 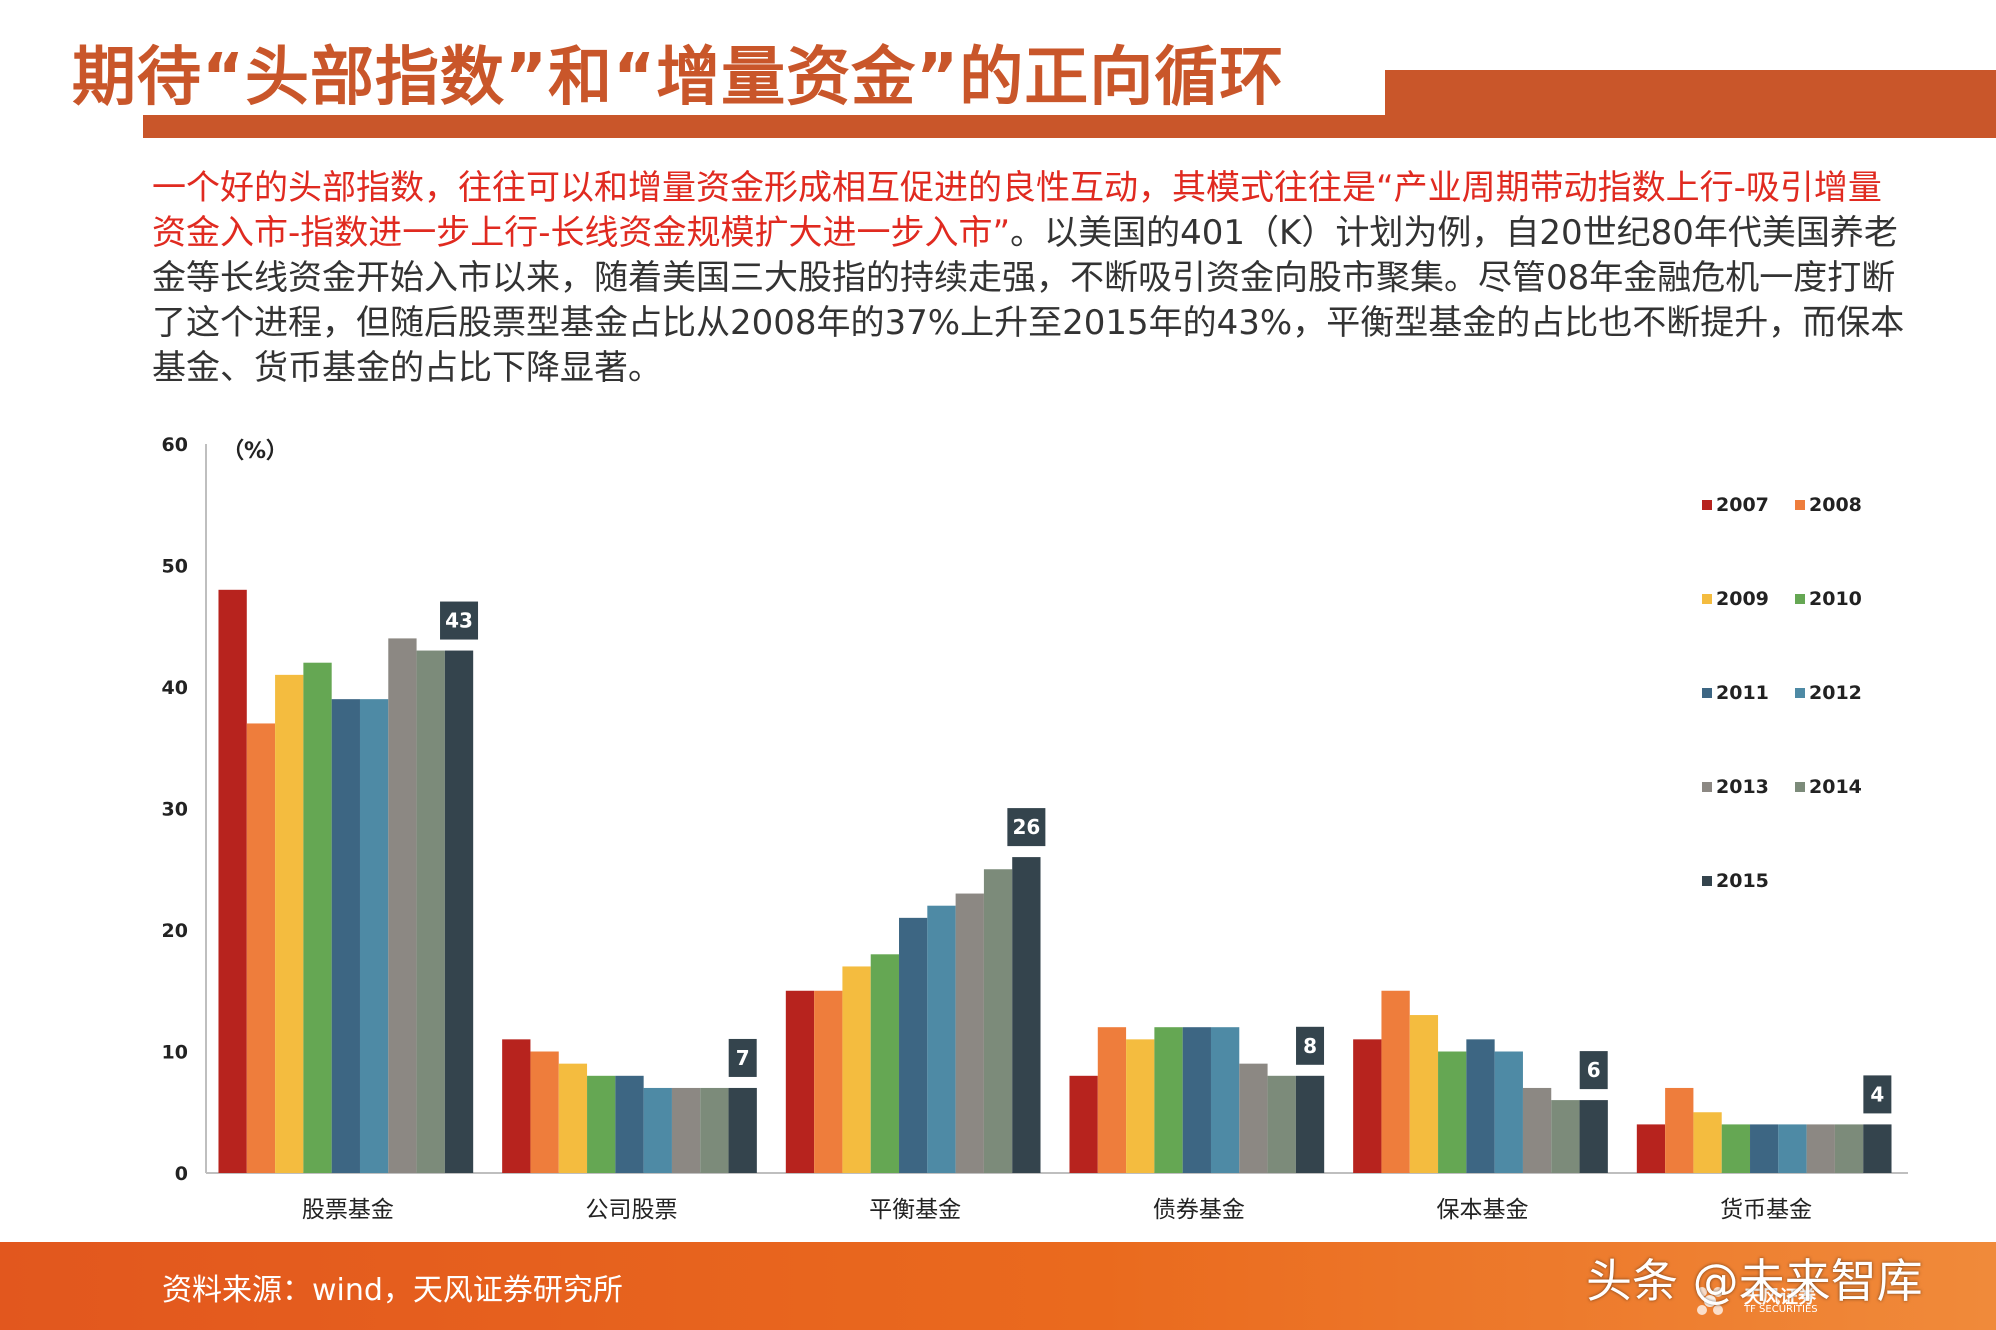 What do you see at coordinates (175, 1053) in the screenshot?
I see `y-tick-label: 10` at bounding box center [175, 1053].